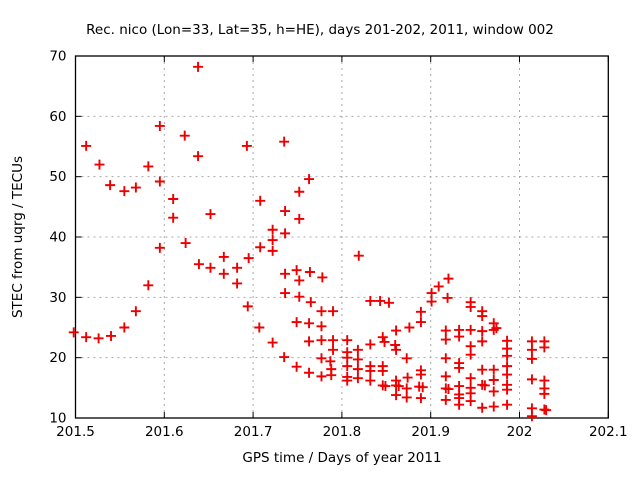 The height and width of the screenshot is (480, 640). What do you see at coordinates (57, 177) in the screenshot?
I see `y-tick-label: 50` at bounding box center [57, 177].